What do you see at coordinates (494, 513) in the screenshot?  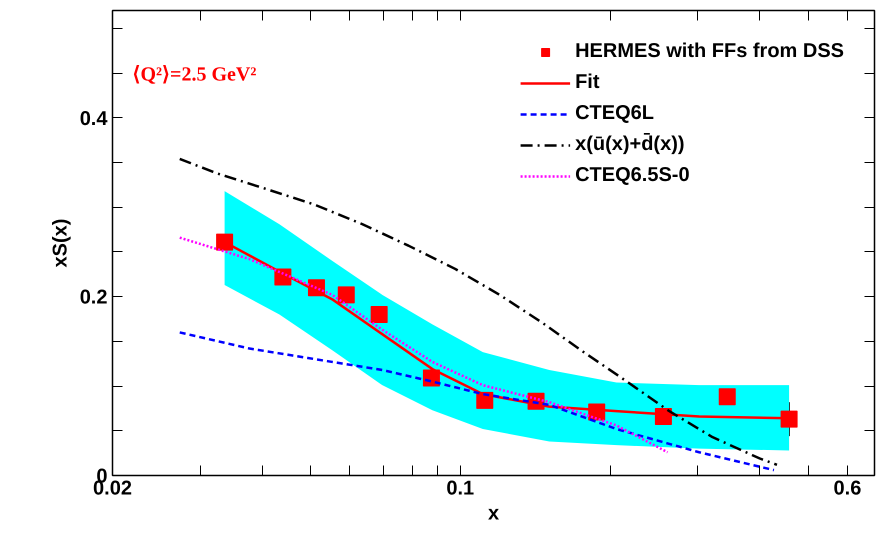 I see `x-axis-title: x` at bounding box center [494, 513].